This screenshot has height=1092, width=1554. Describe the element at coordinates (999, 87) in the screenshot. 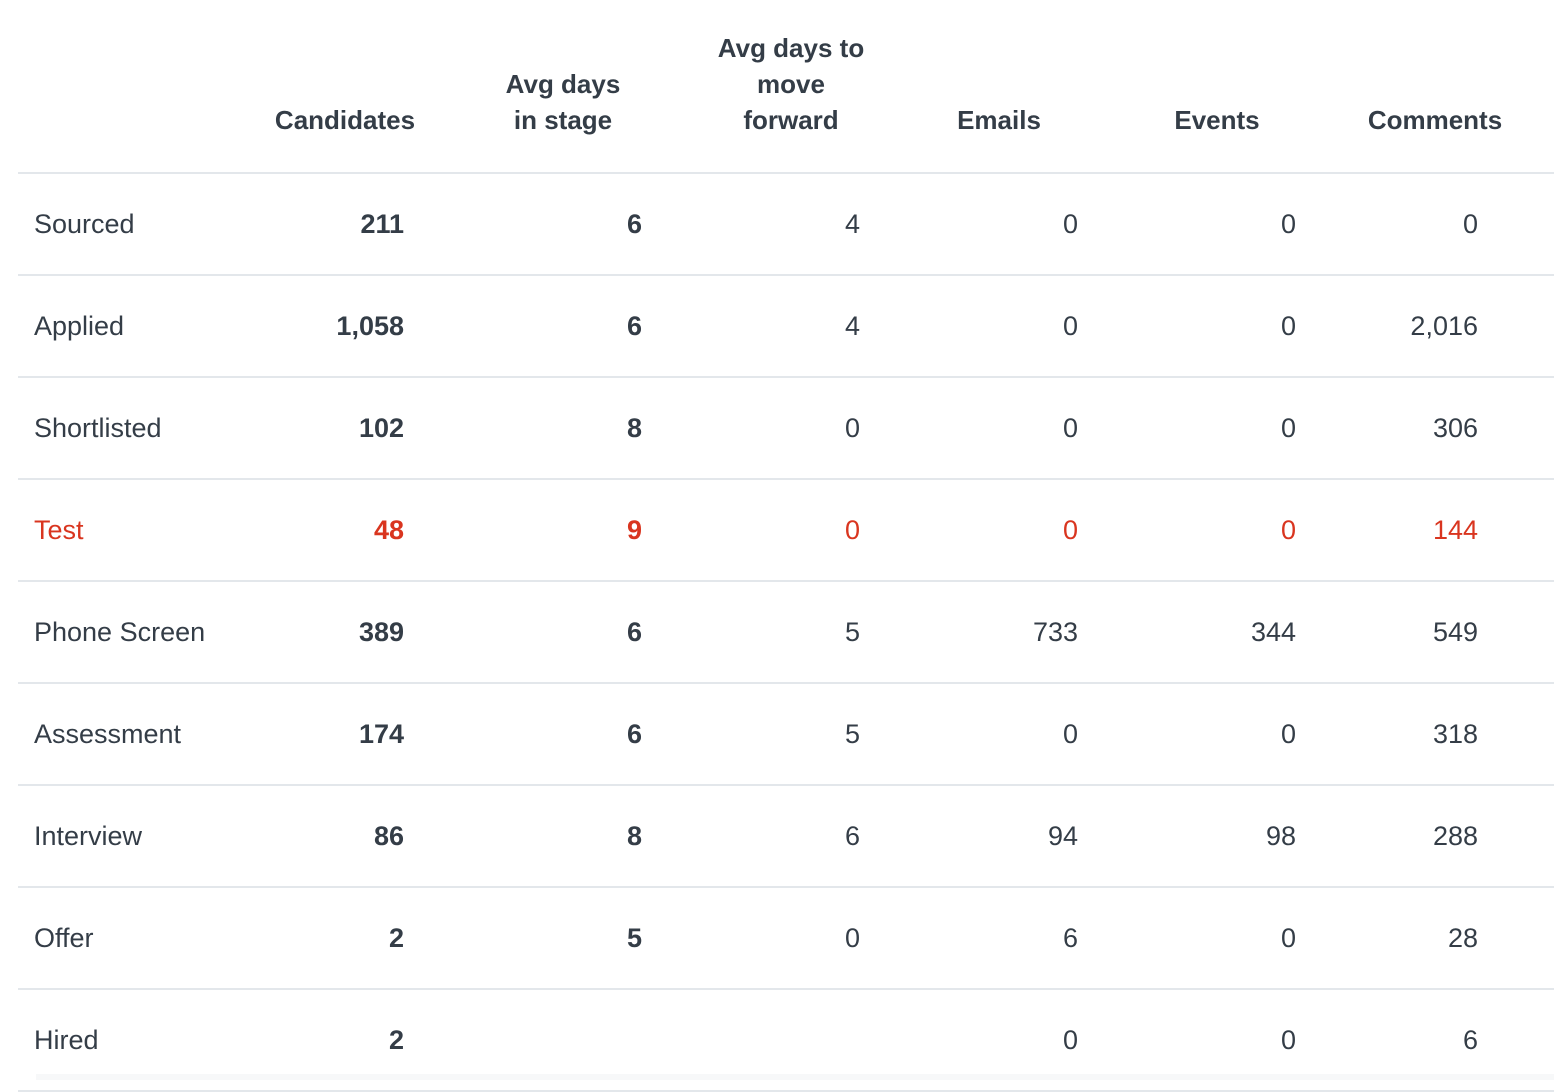

I see `header-emails: Emails` at that location.